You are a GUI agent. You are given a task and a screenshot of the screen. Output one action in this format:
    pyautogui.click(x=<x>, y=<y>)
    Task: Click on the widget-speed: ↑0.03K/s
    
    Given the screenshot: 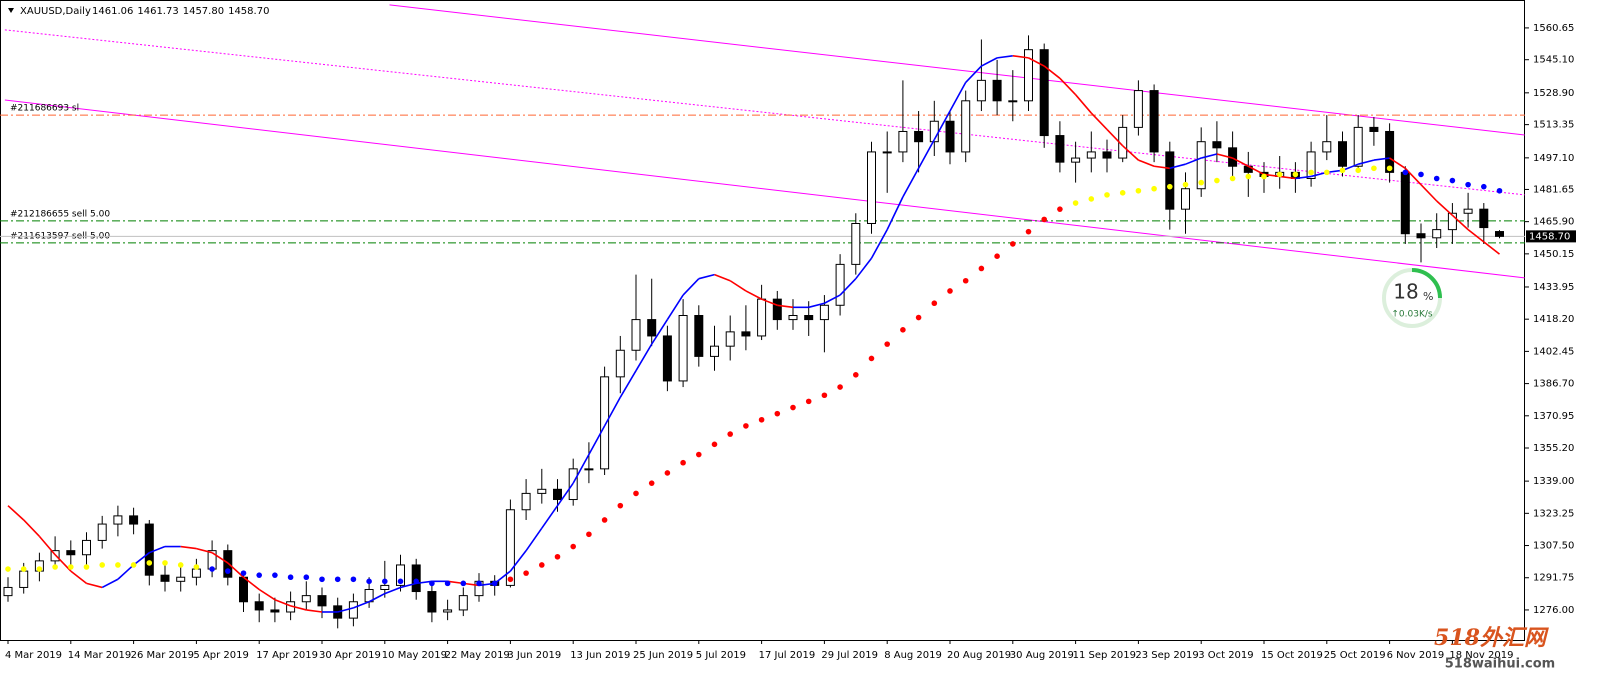 What is the action you would take?
    pyautogui.click(x=1412, y=315)
    